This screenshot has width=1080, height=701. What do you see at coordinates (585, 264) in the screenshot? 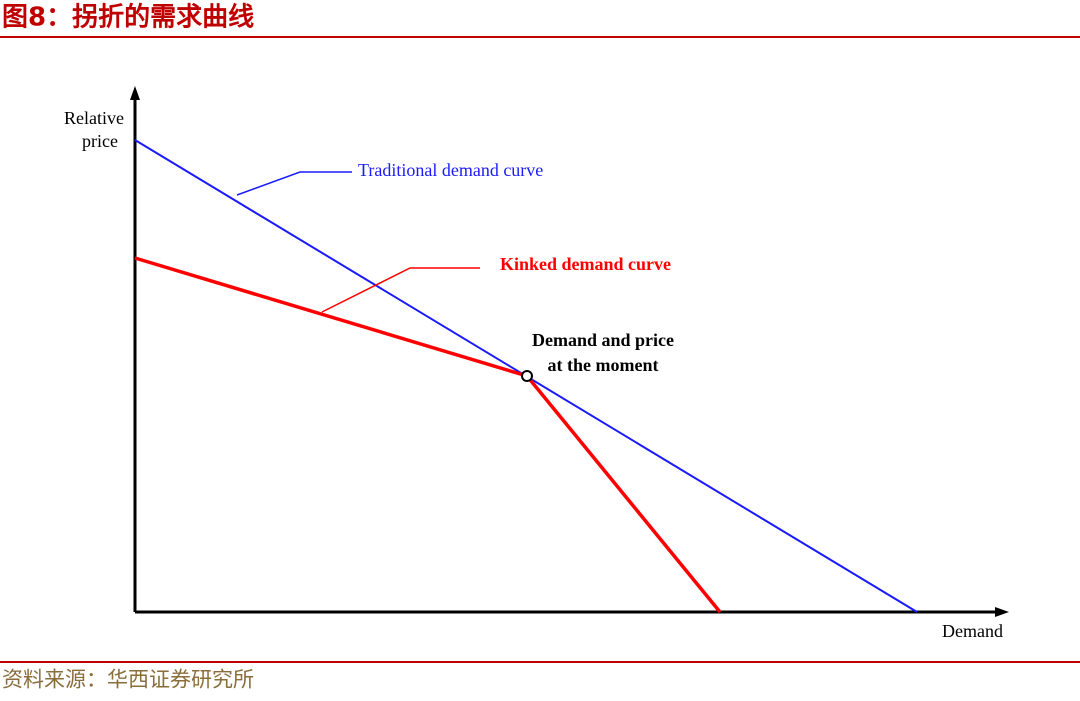
I see `curve-label: Kinked demand curve` at bounding box center [585, 264].